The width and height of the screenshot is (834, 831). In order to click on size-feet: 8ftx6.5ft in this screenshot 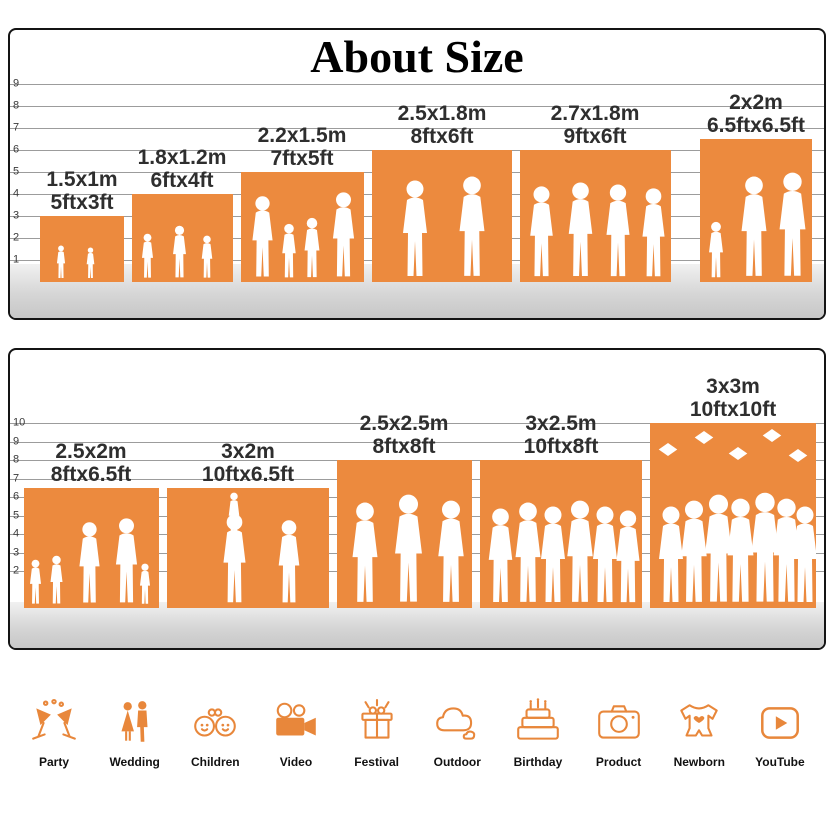, I will do `click(91, 474)`.